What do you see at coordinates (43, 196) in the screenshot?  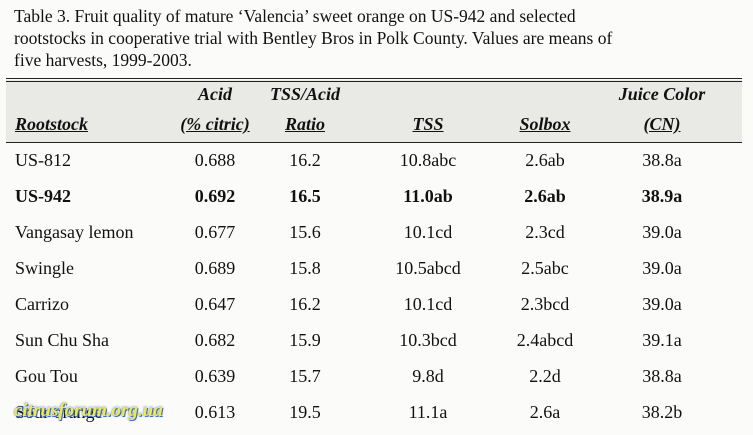 I see `table-cell: US-942` at bounding box center [43, 196].